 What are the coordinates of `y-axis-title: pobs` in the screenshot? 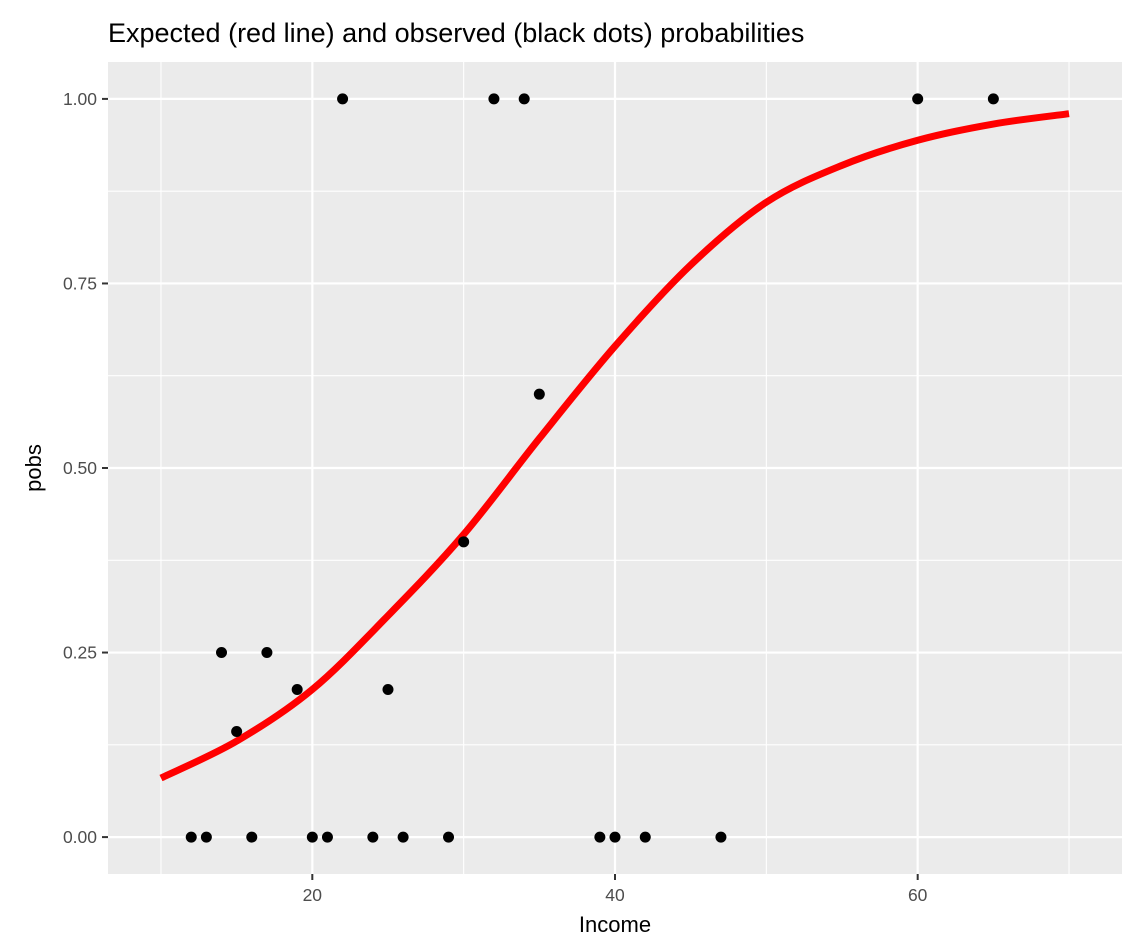 It's located at (33, 468).